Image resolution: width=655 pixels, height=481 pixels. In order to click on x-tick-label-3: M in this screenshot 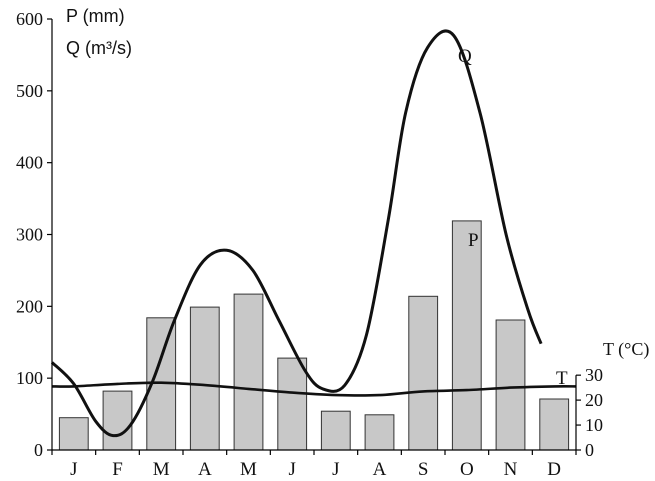, I will do `click(161, 469)`.